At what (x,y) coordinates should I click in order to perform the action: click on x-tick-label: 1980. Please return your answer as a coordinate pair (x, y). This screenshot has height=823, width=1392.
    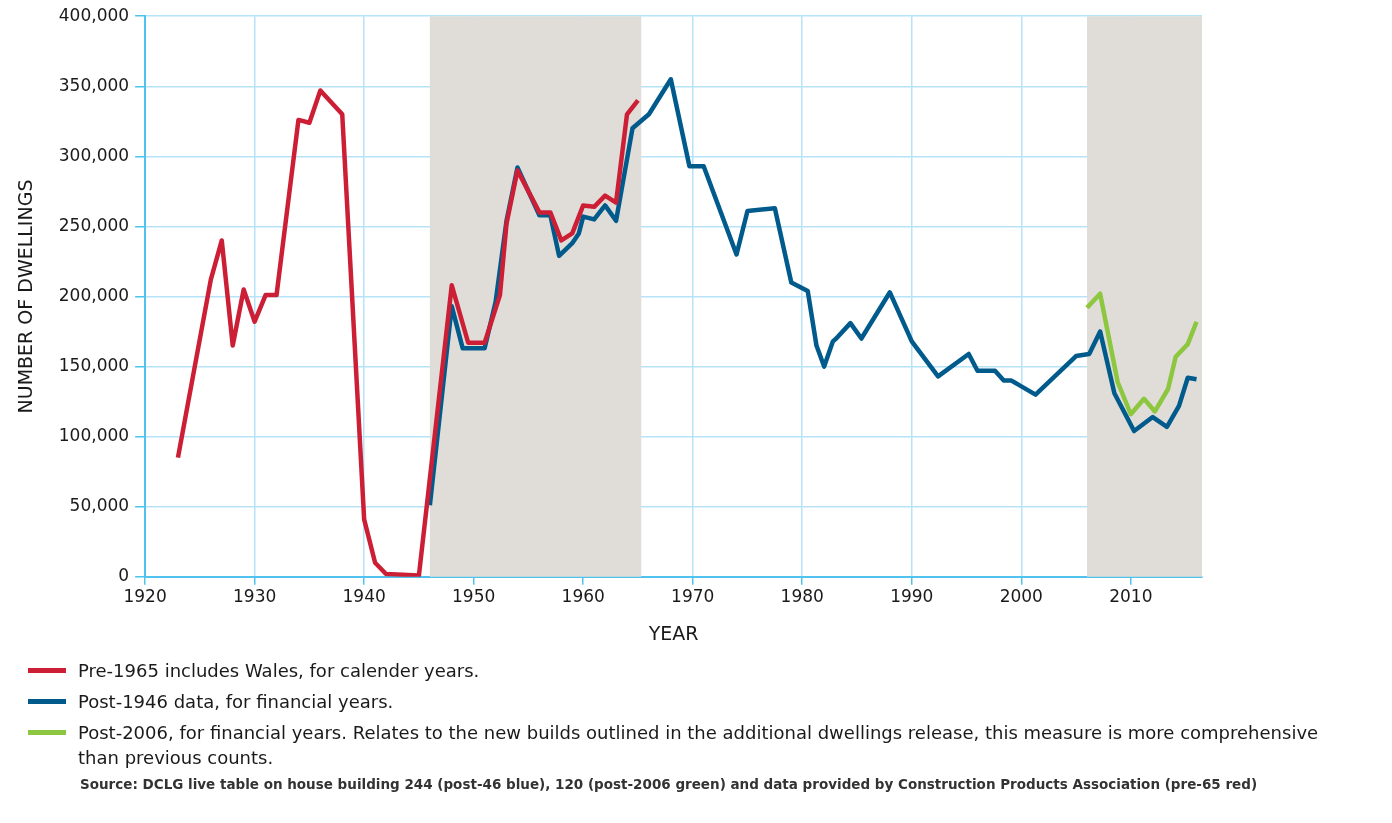
    Looking at the image, I should click on (802, 596).